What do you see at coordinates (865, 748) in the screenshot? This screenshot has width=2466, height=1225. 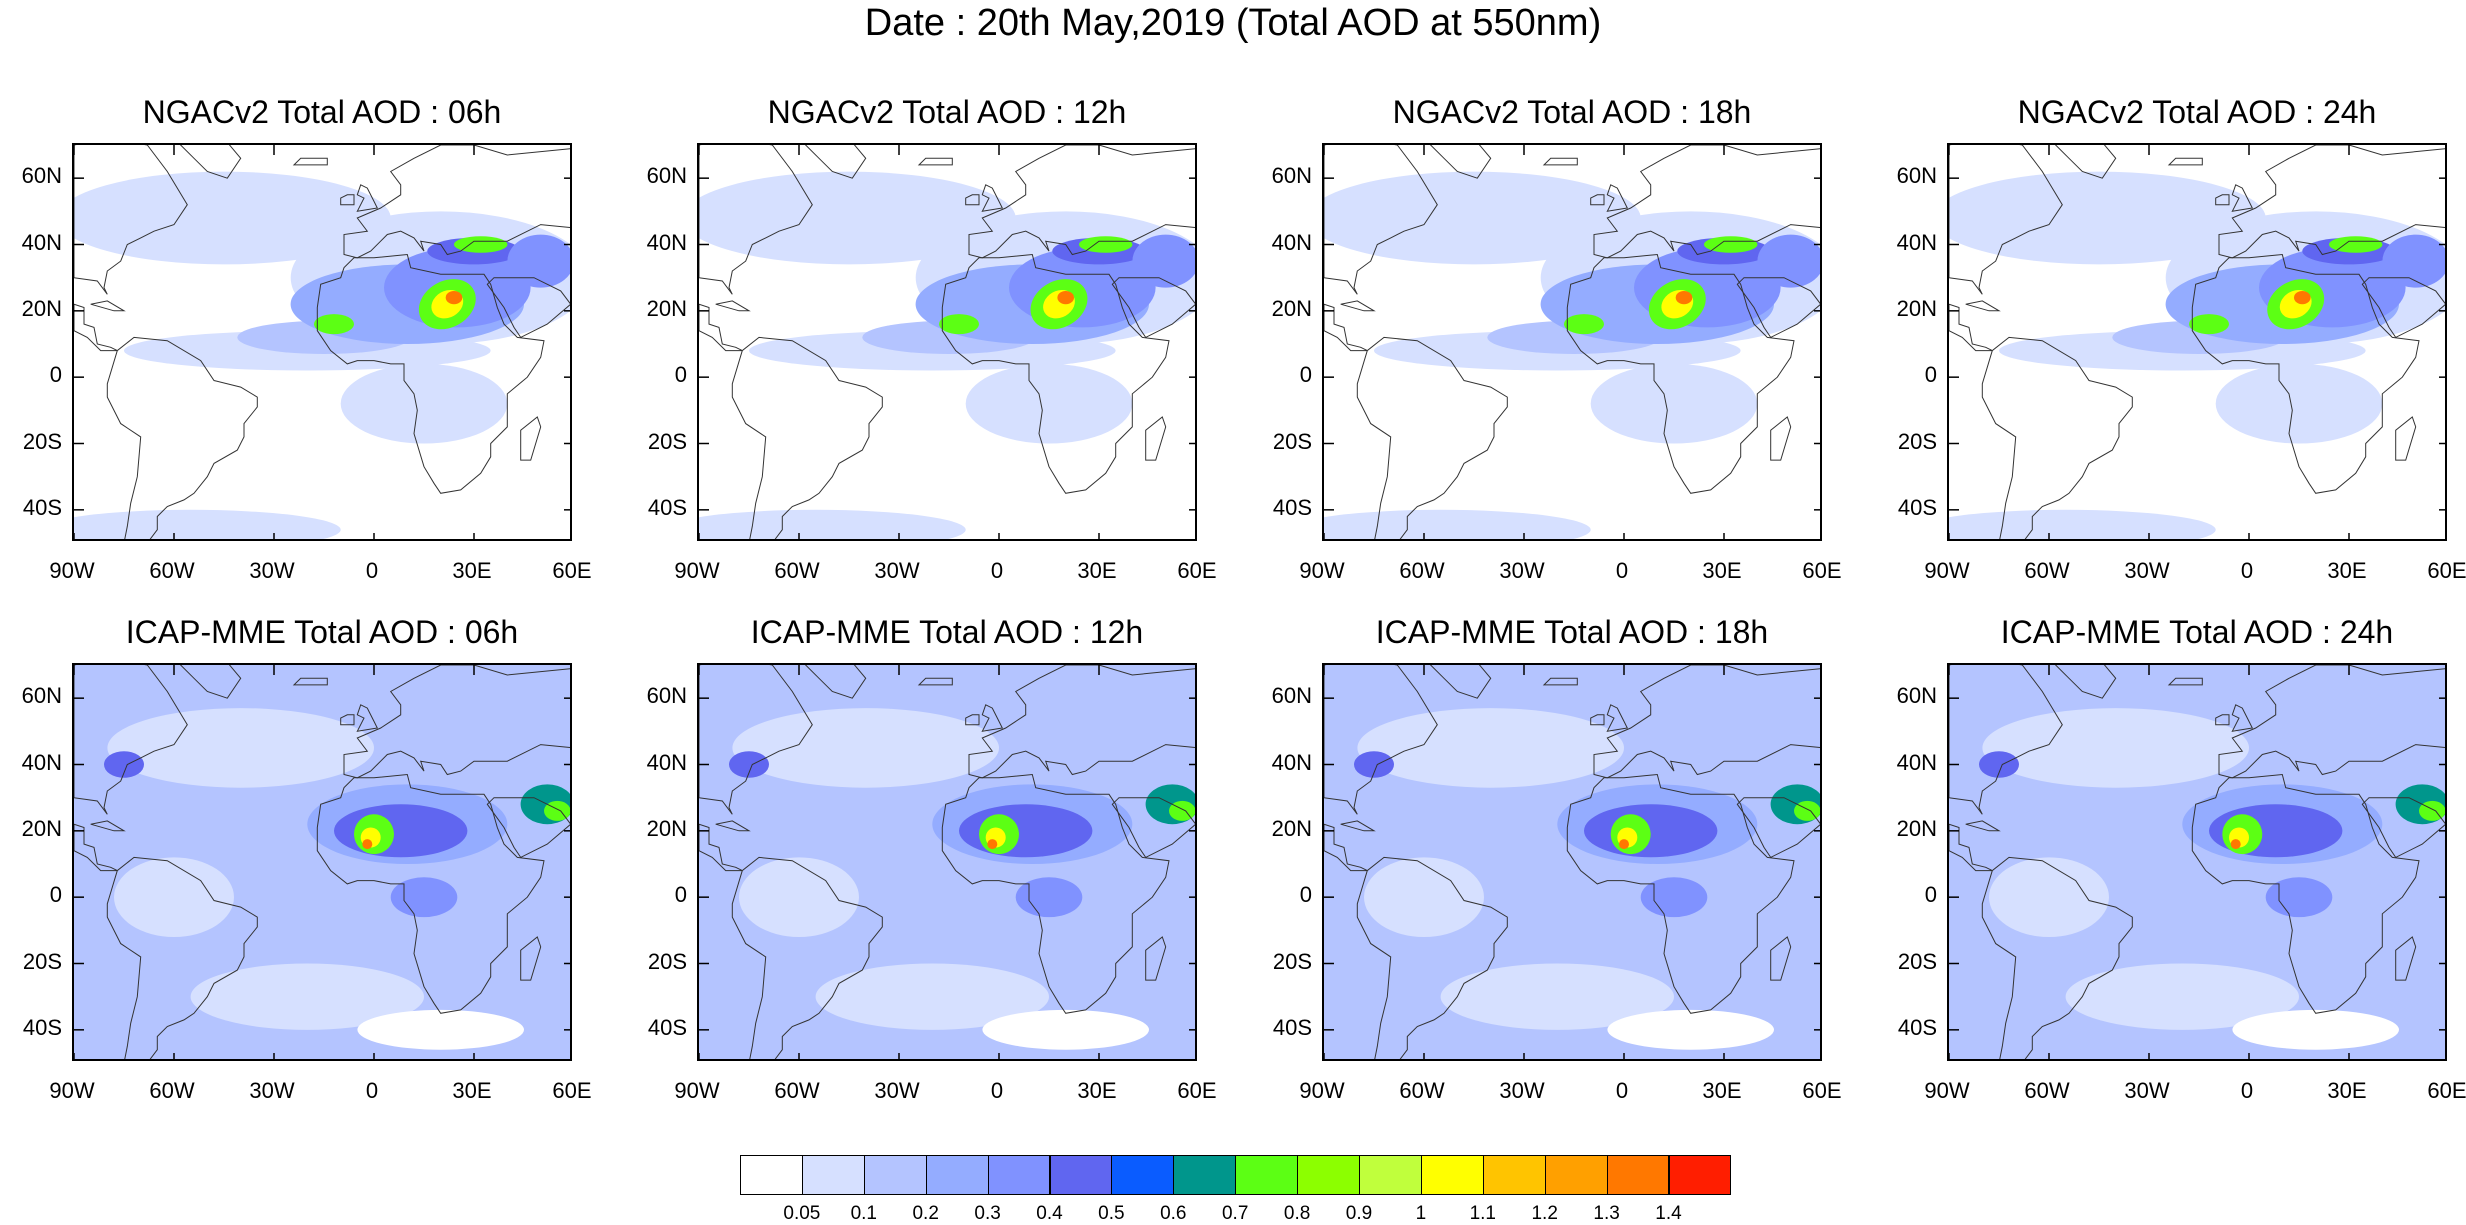 I see `aod-atlantic-clear` at bounding box center [865, 748].